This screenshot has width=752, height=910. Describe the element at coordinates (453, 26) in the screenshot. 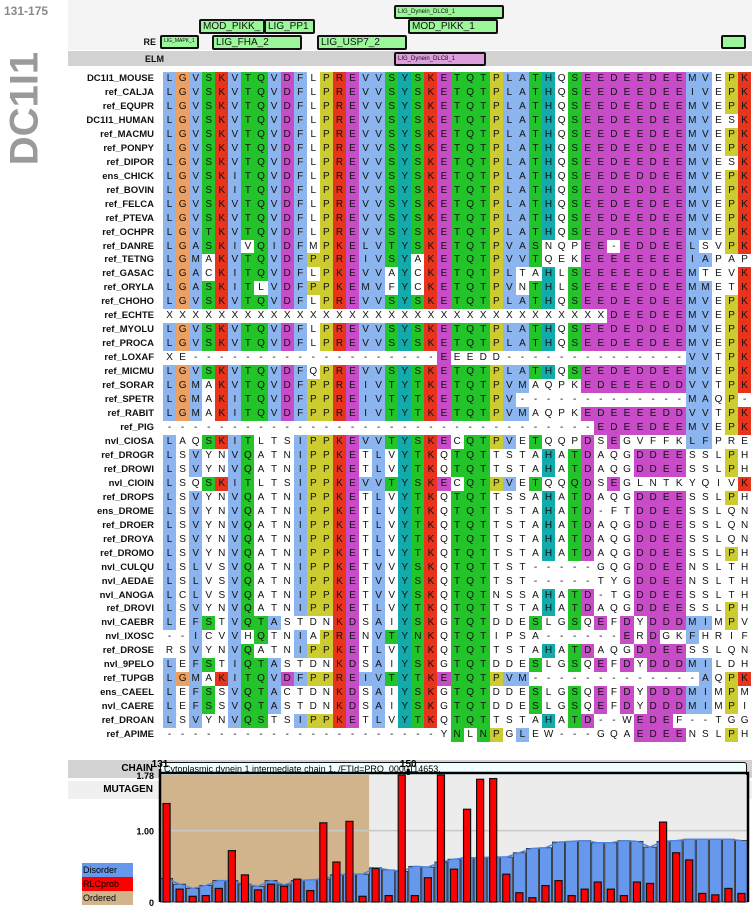

I see `motif-mod-pikk-1: MOD_PIKK_1` at that location.